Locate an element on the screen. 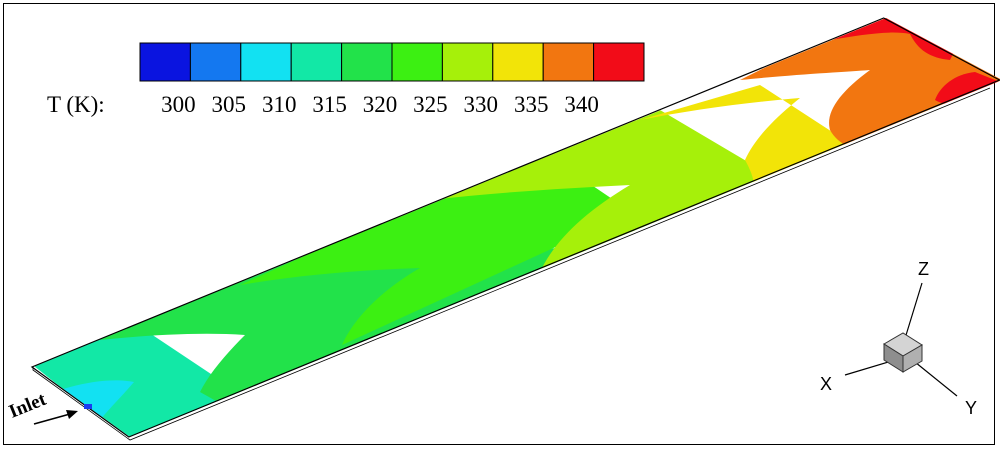 This screenshot has height=449, width=1000. x-axis-label: X is located at coordinates (826, 384).